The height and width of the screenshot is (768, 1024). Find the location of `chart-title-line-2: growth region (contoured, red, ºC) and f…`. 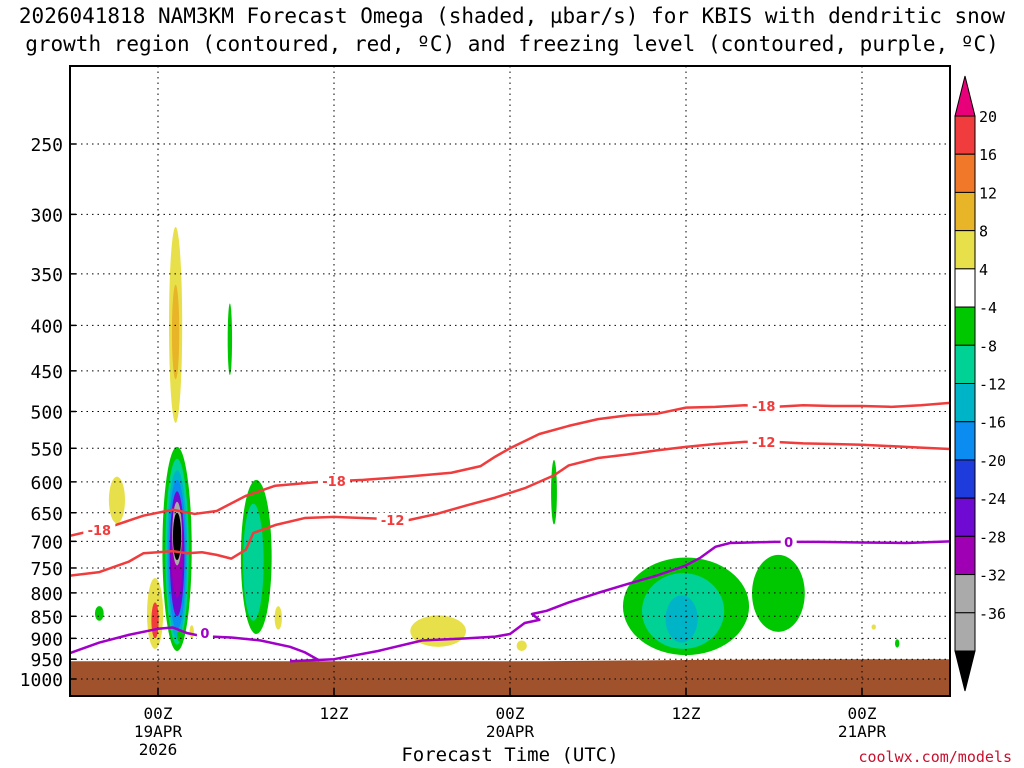

chart-title-line-2: growth region (contoured, red, ºC) and f… is located at coordinates (512, 44).